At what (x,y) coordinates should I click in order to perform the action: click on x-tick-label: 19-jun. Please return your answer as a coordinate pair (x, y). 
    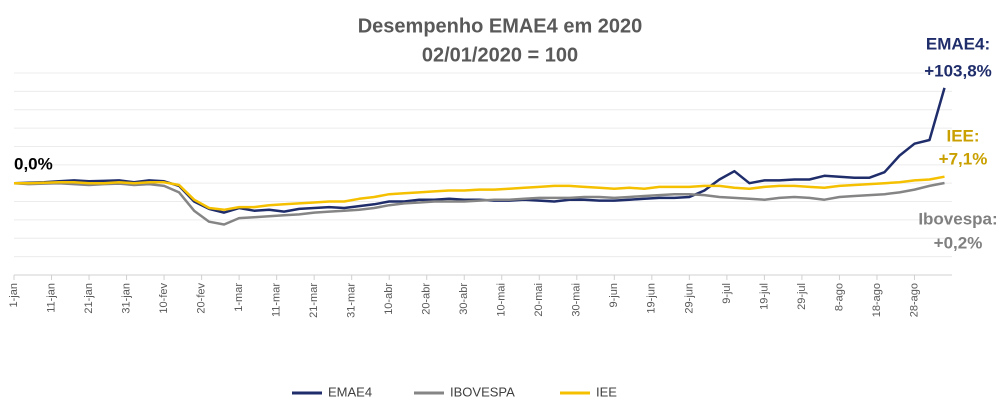
    Looking at the image, I should click on (652, 298).